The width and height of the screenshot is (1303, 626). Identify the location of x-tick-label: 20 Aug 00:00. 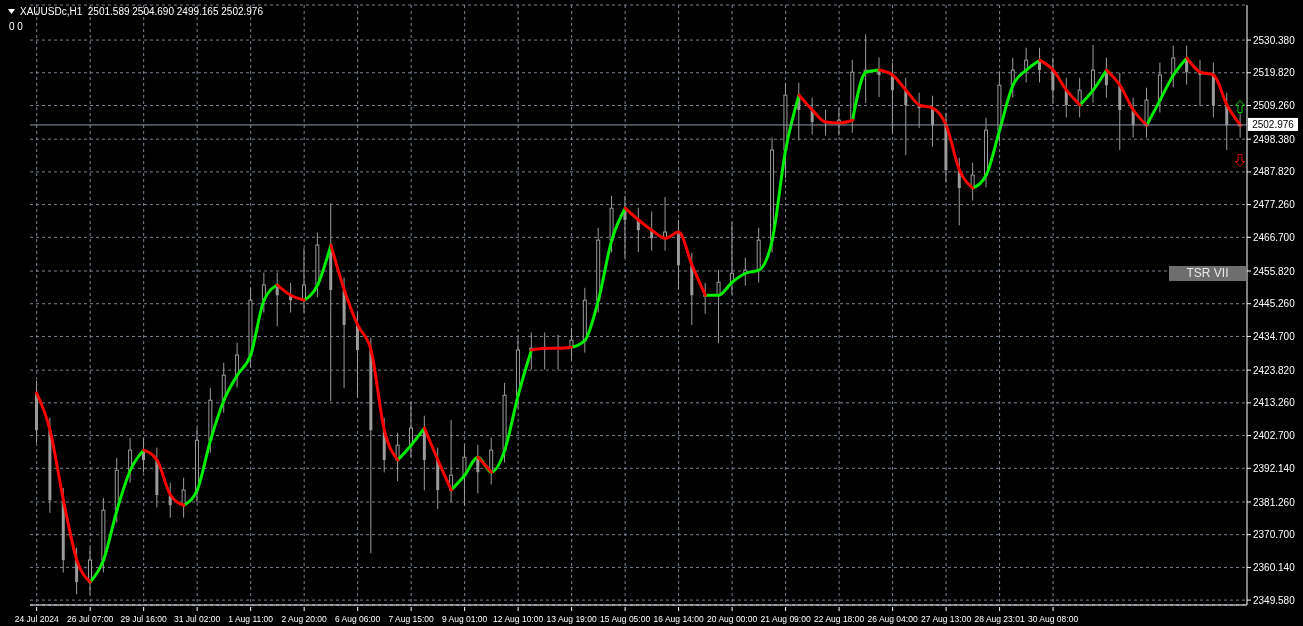
(732, 619).